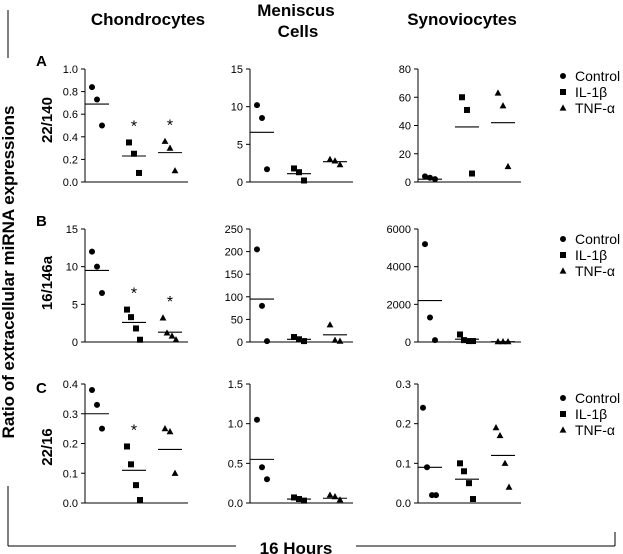 The image size is (623, 554). I want to click on y-tick-label: 80, so click(405, 70).